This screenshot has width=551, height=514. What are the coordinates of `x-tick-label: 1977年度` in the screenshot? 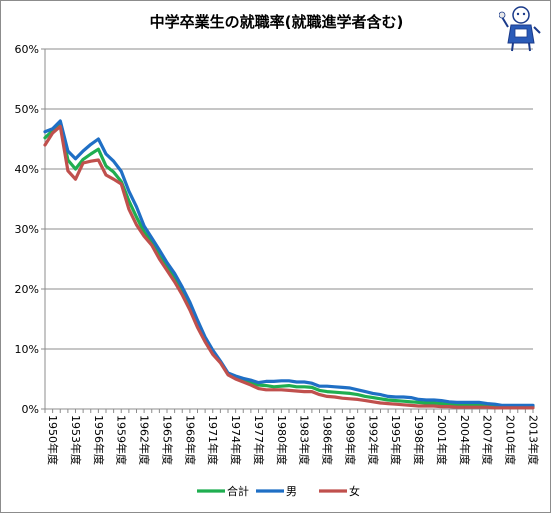 It's located at (259, 440).